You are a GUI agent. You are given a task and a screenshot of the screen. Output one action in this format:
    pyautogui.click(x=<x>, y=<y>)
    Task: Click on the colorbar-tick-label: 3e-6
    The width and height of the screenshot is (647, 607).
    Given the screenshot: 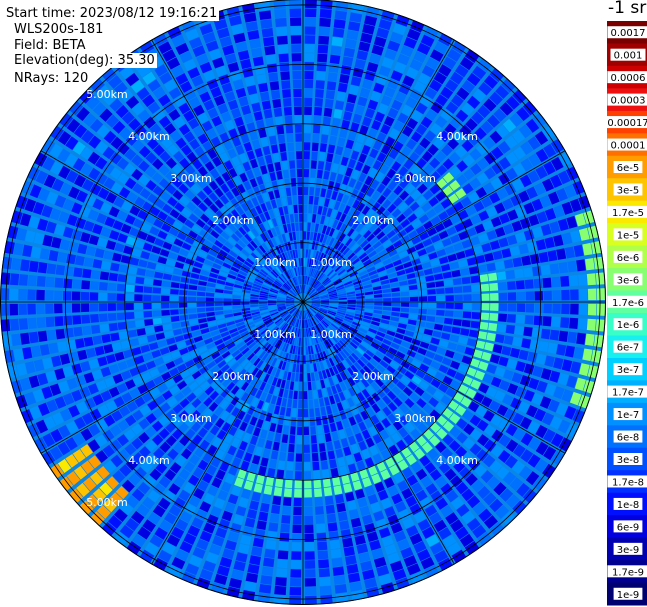 What is the action you would take?
    pyautogui.click(x=628, y=280)
    